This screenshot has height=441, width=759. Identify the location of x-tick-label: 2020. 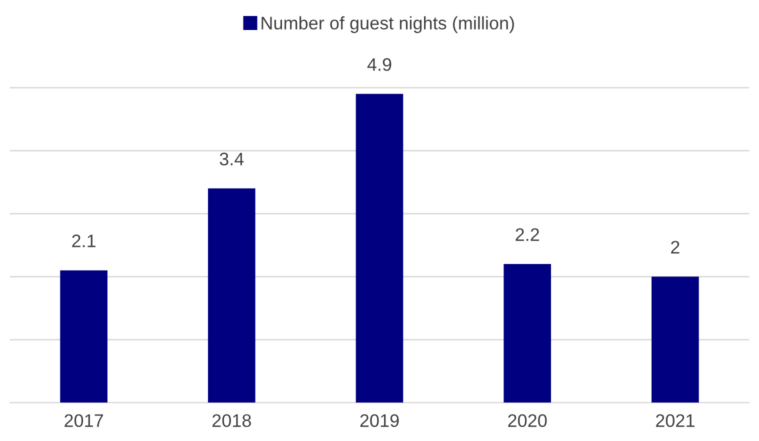
(527, 421).